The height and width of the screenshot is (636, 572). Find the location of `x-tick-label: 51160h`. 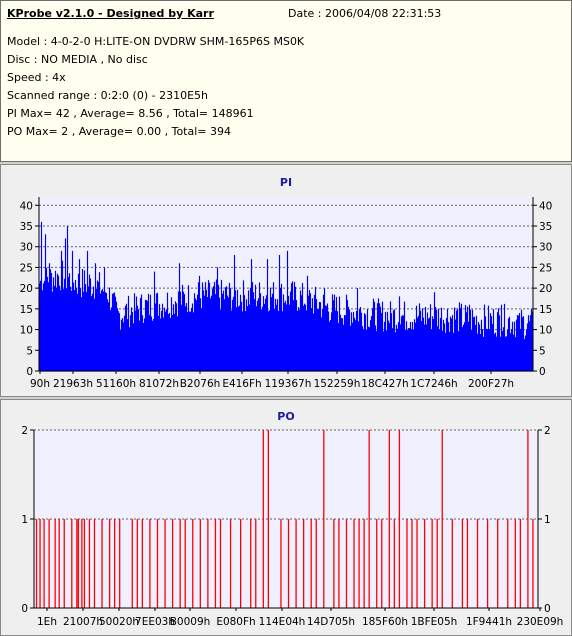

x-tick-label: 51160h is located at coordinates (116, 384).